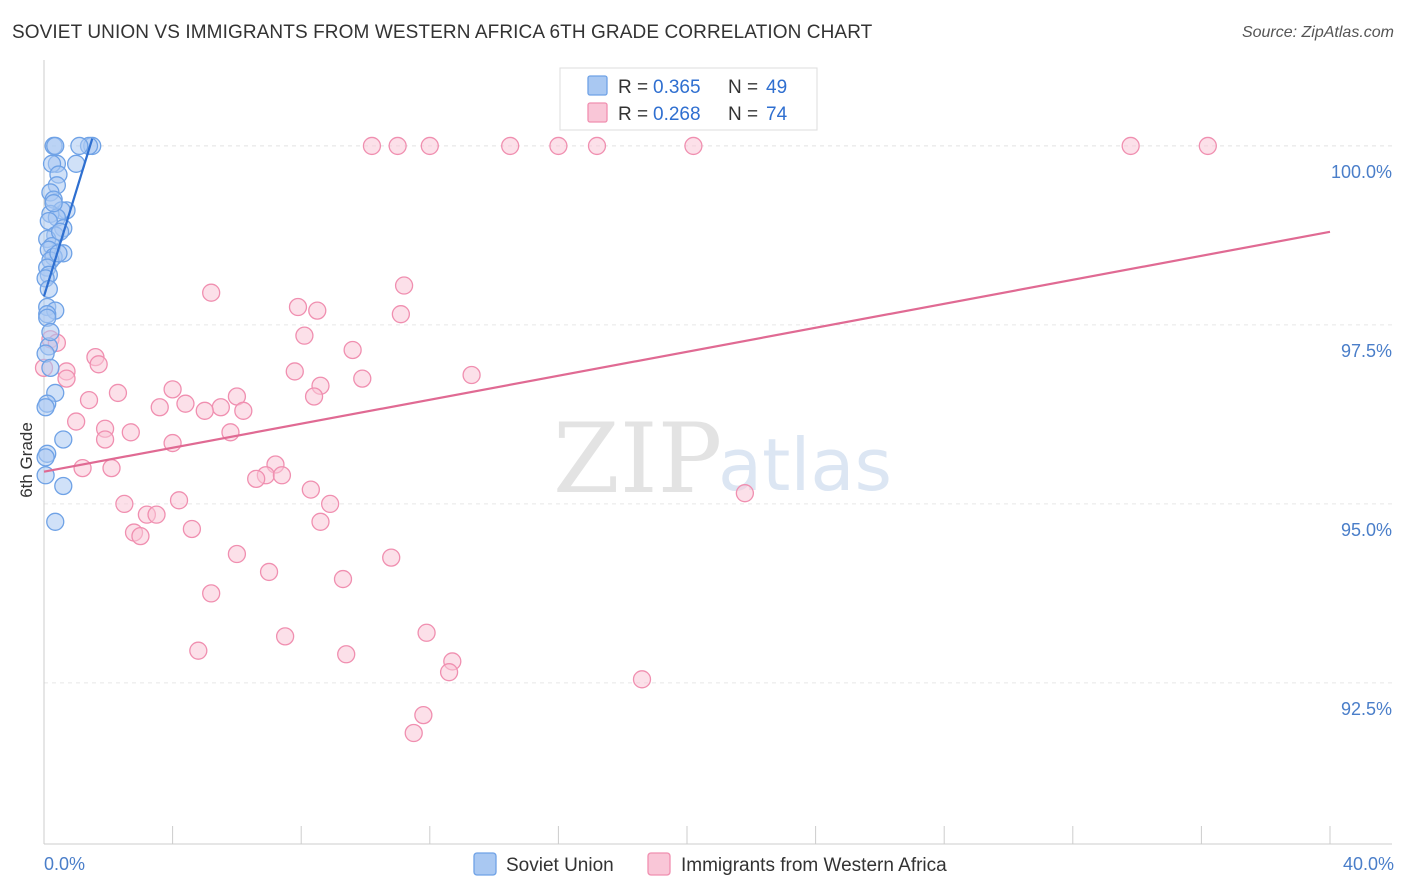  I want to click on legend-swatch-western-africa, so click(659, 864).